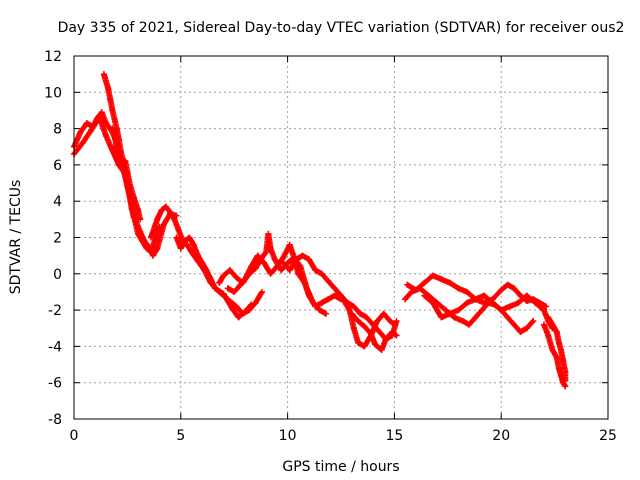 Image resolution: width=640 pixels, height=480 pixels. I want to click on y-tick-label: 2, so click(57, 239).